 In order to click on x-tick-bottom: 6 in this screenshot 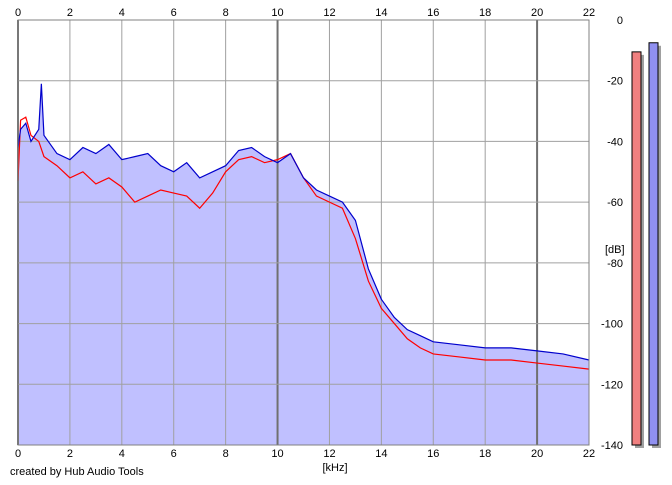, I will do `click(174, 454)`.